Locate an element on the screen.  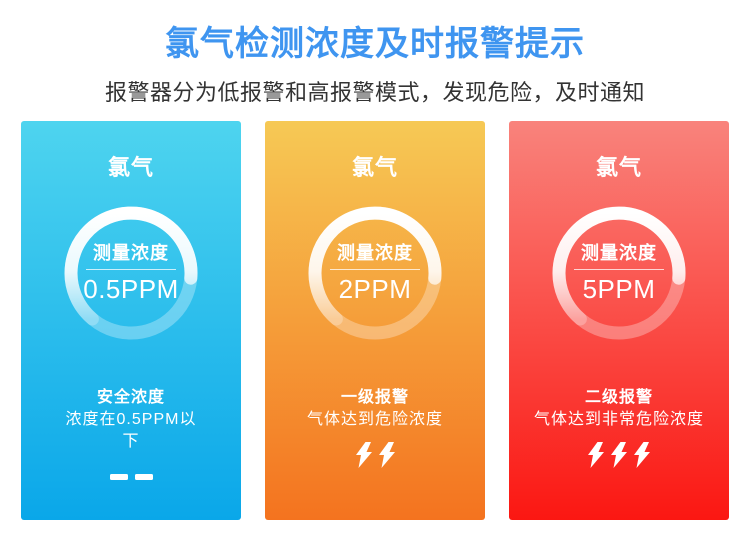
status-block: 安全浓度 浓度在0.5PPM以 下 is located at coordinates (131, 420).